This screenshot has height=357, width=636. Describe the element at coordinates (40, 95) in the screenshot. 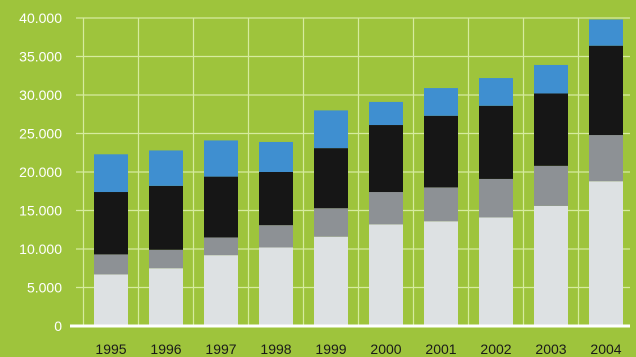

I see `y-tick-label: 30.000` at that location.